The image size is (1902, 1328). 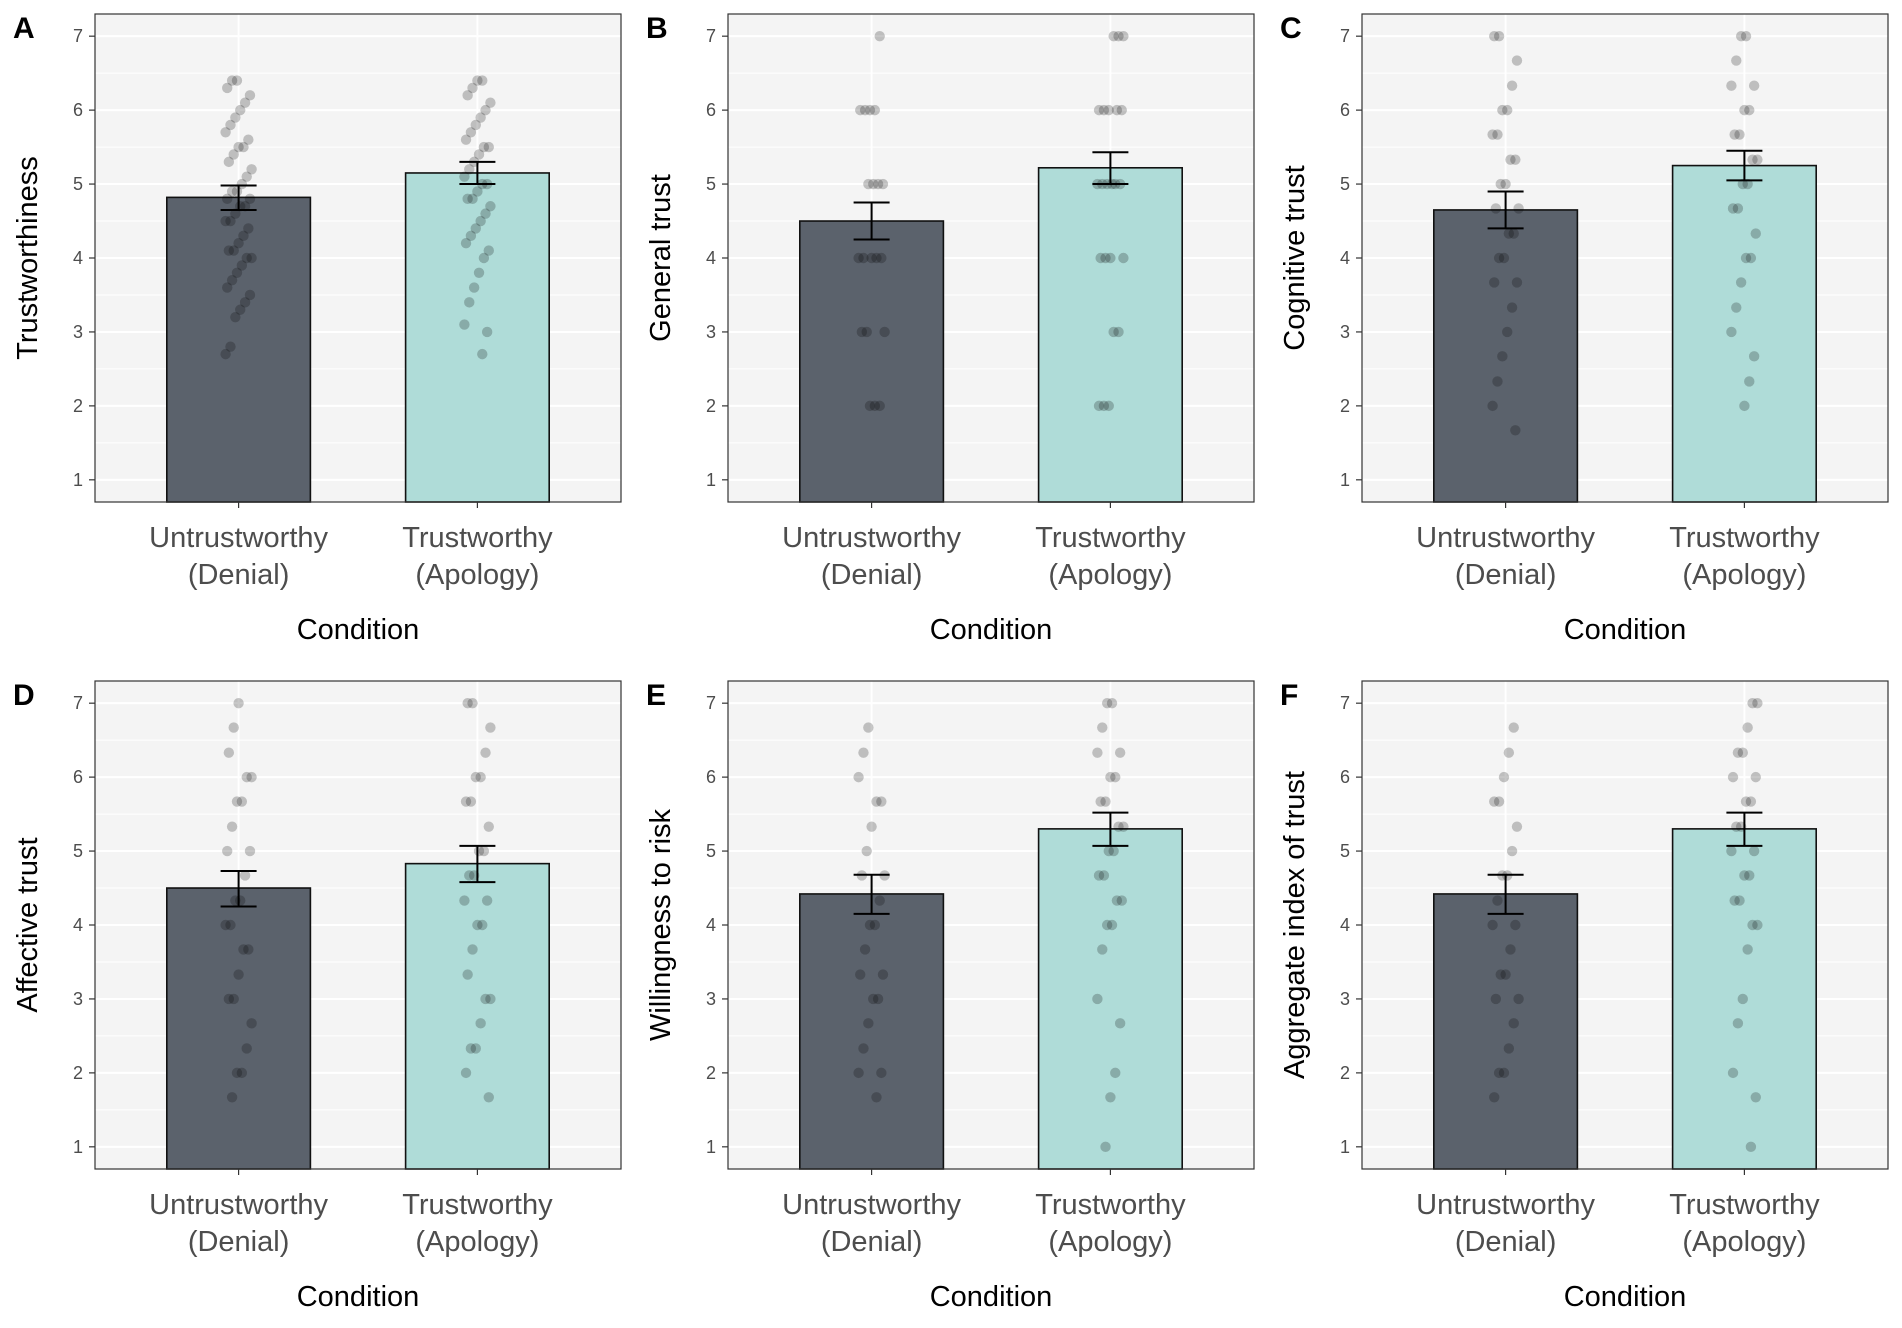 I want to click on panel-label: D, so click(x=24, y=695).